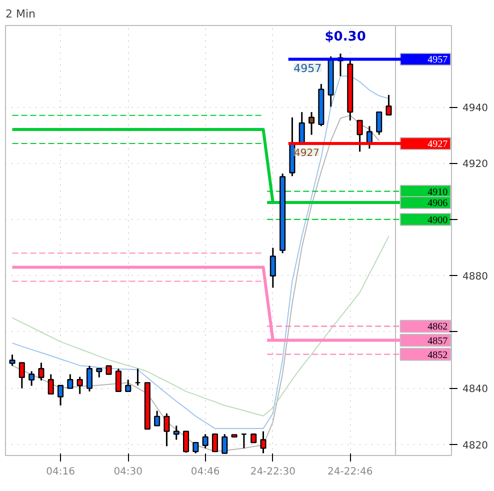 The height and width of the screenshot is (491, 494). What do you see at coordinates (345, 37) in the screenshot?
I see `annotation: $0.30` at bounding box center [345, 37].